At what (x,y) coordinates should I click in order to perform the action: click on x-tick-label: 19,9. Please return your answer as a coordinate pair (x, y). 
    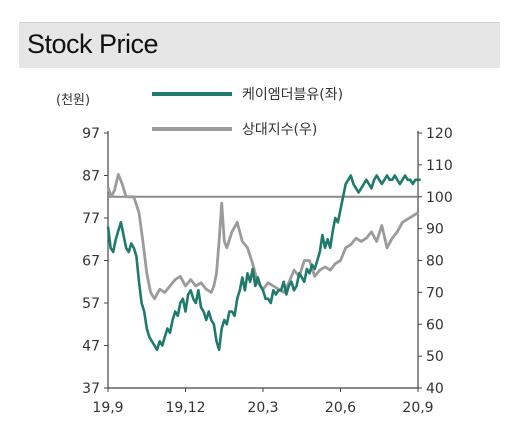
    Looking at the image, I should click on (107, 408).